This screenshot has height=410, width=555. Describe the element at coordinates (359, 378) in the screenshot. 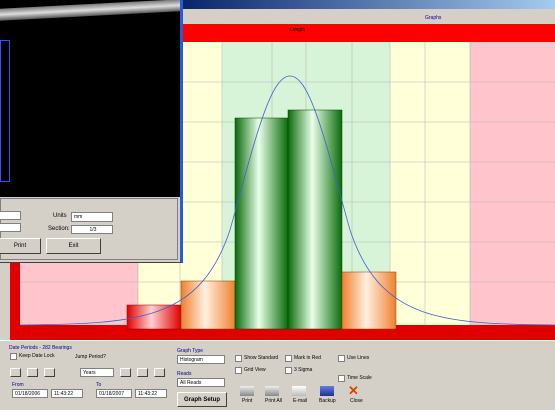

I see `time-scale: Time Scale` at that location.